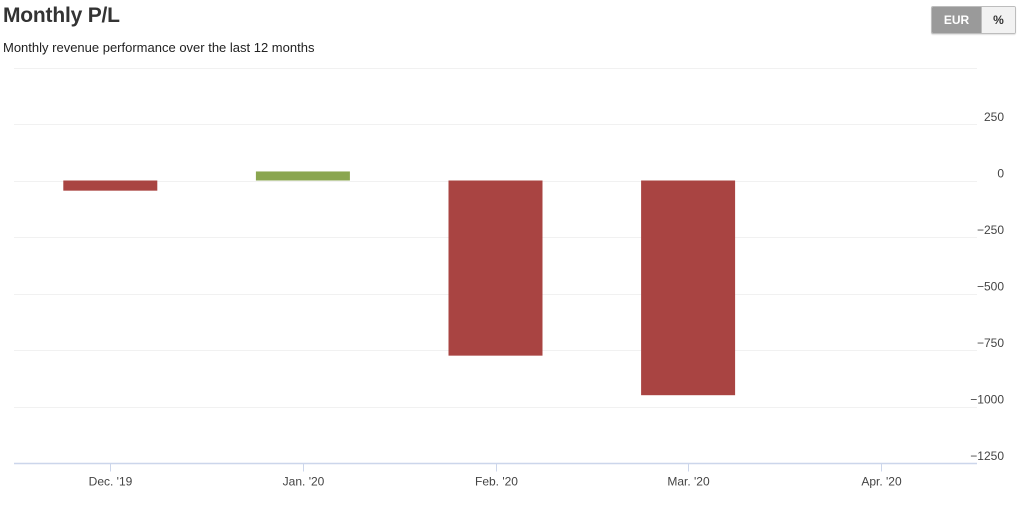 Image resolution: width=1023 pixels, height=506 pixels. Describe the element at coordinates (881, 482) in the screenshot. I see `x-tick-label: Apr. '20` at that location.